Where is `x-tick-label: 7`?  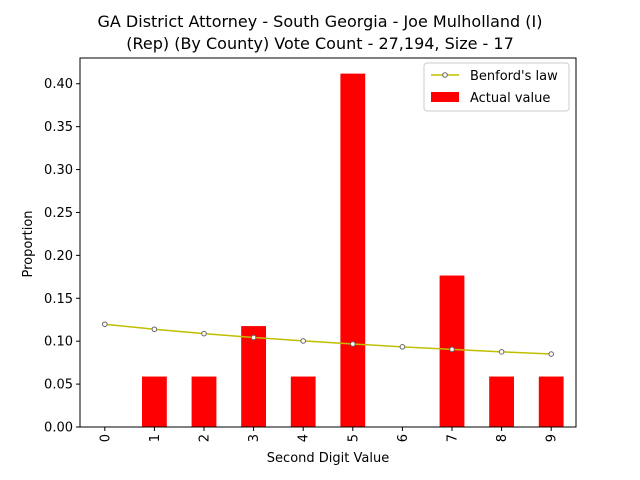
x-tick-label: 7 is located at coordinates (453, 438).